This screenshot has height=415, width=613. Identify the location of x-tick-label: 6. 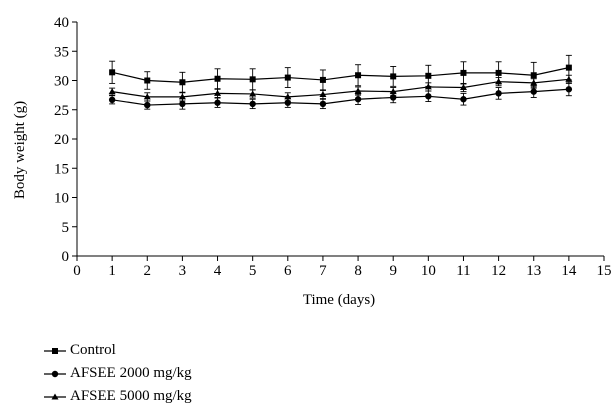
(288, 271).